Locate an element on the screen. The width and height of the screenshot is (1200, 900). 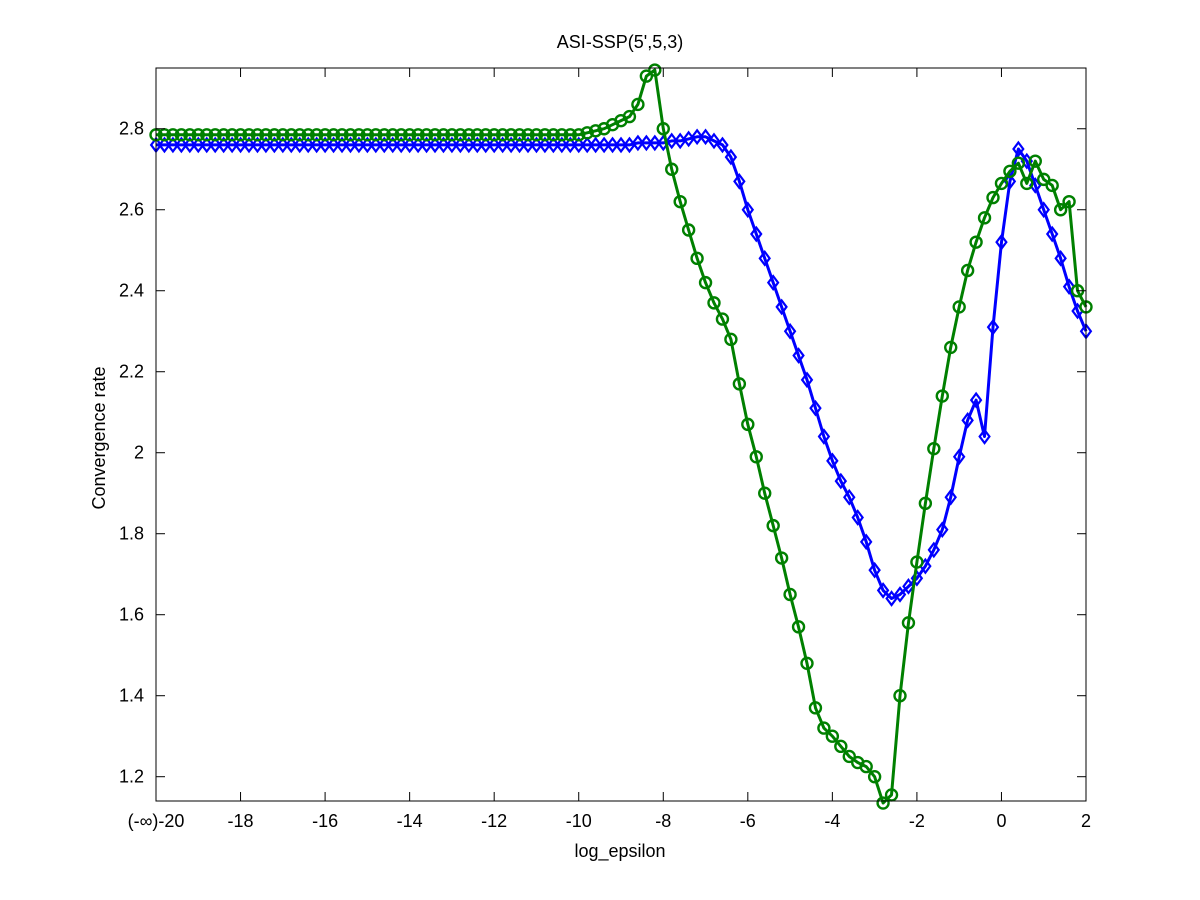
x-tick-label: (-∞)-20 is located at coordinates (156, 821).